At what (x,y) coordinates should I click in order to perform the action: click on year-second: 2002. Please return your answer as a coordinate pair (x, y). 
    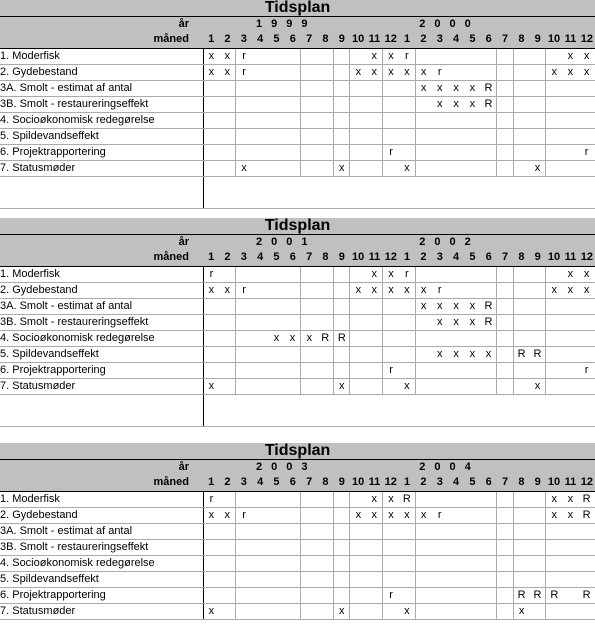
    Looking at the image, I should click on (496, 242).